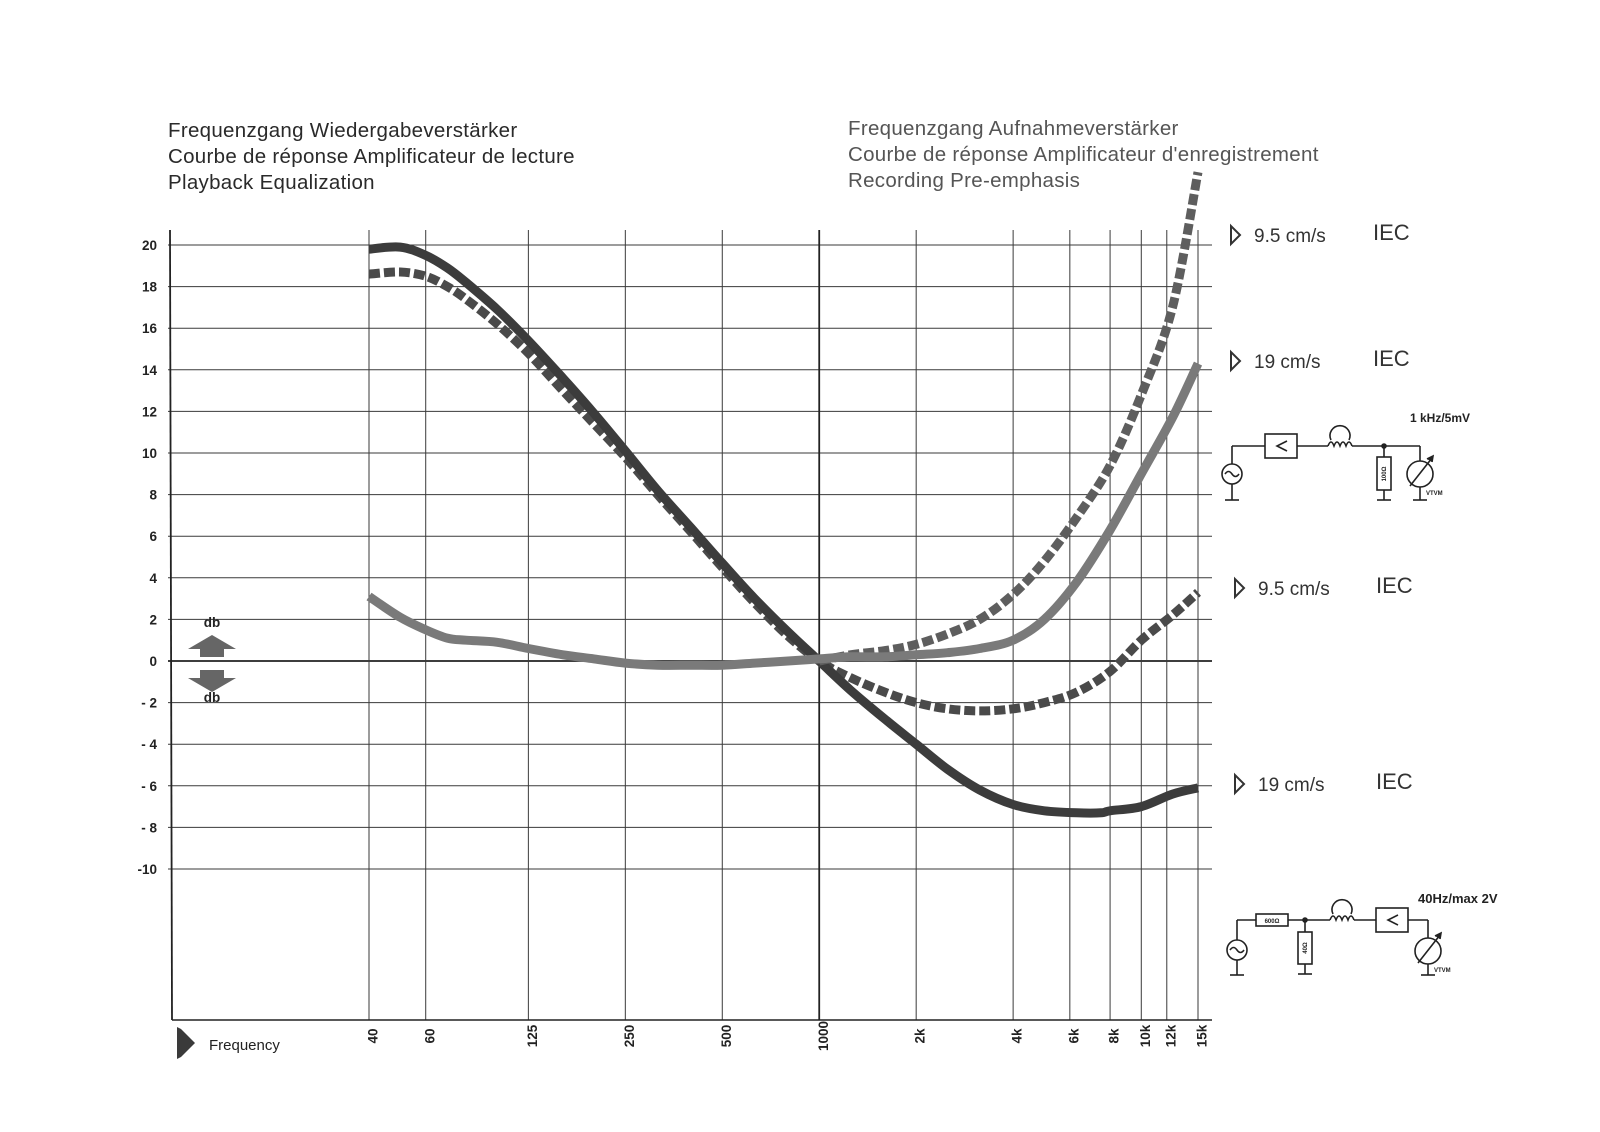  Describe the element at coordinates (1170, 1035) in the screenshot. I see `x-tick-label: 12k` at that location.